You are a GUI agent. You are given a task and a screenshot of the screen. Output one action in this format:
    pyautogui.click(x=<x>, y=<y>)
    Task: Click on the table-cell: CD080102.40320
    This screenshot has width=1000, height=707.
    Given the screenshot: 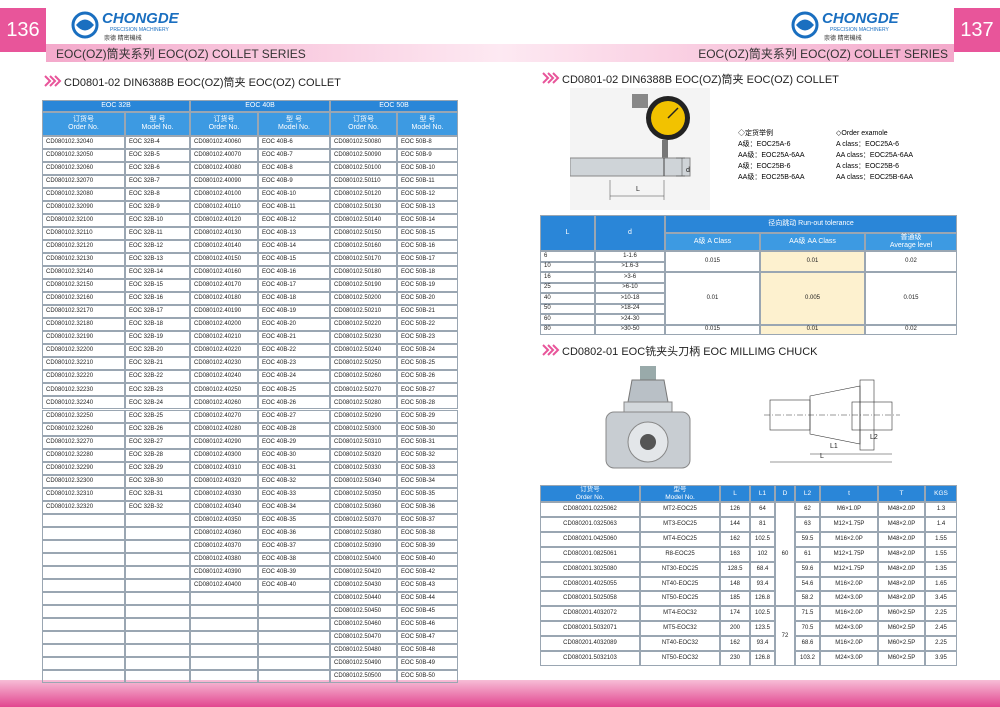 What is the action you would take?
    pyautogui.click(x=224, y=481)
    